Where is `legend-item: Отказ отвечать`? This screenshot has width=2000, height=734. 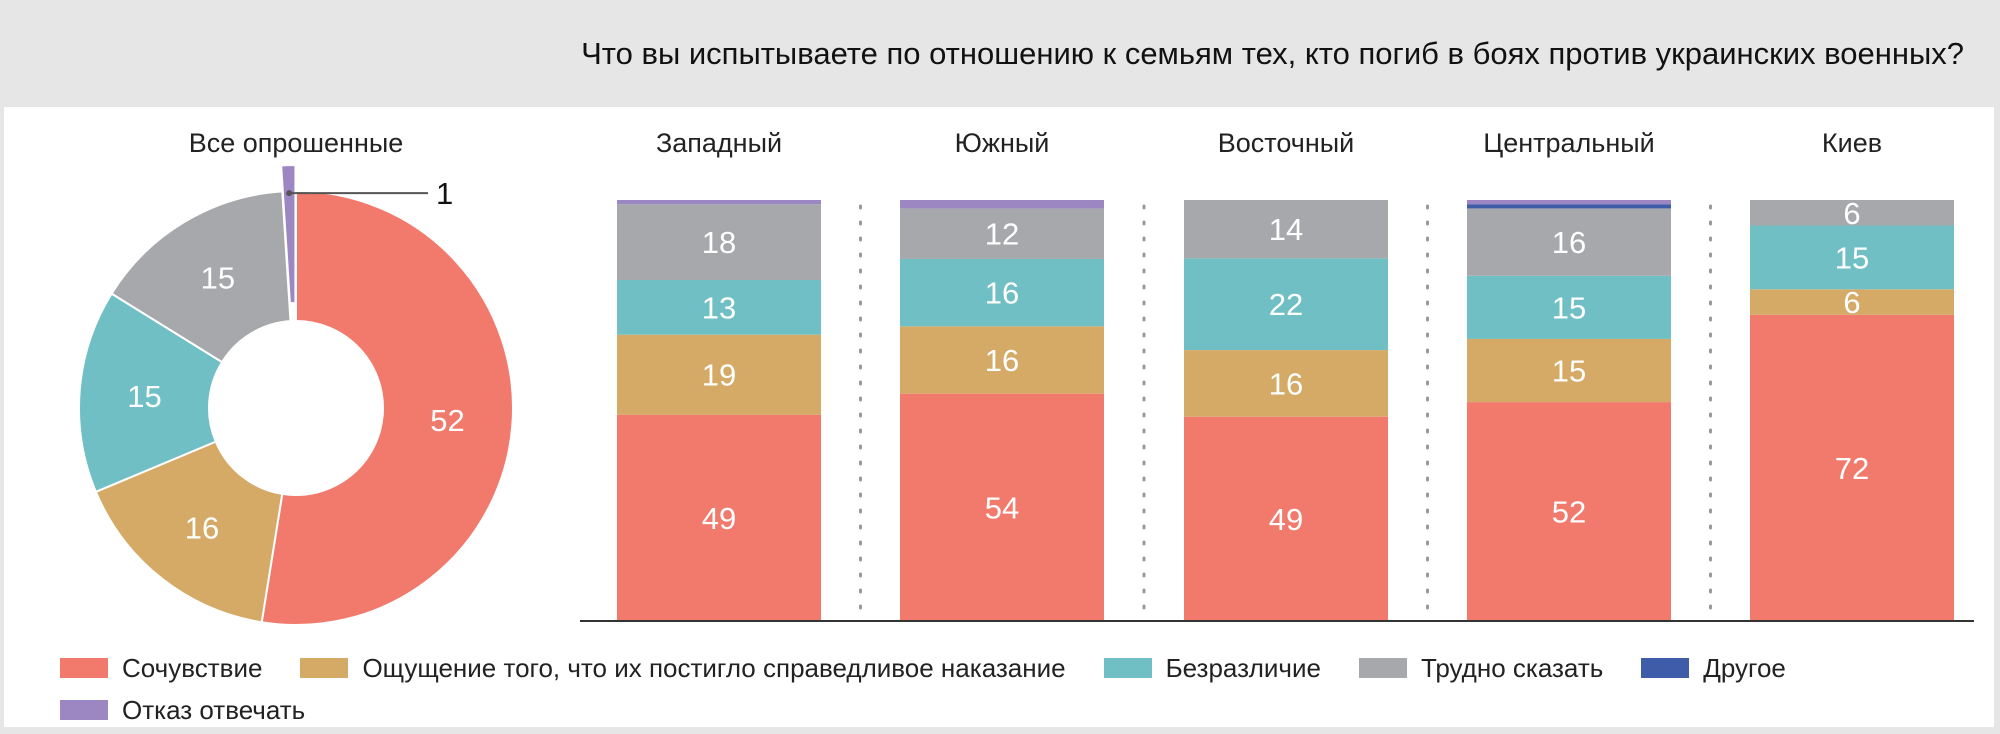
legend-item: Отказ отвечать is located at coordinates (182, 710).